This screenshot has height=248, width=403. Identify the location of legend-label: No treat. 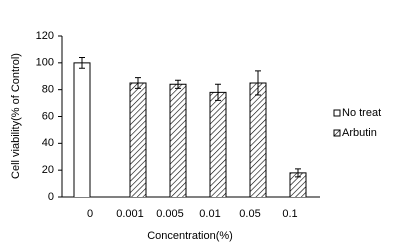
(361, 113).